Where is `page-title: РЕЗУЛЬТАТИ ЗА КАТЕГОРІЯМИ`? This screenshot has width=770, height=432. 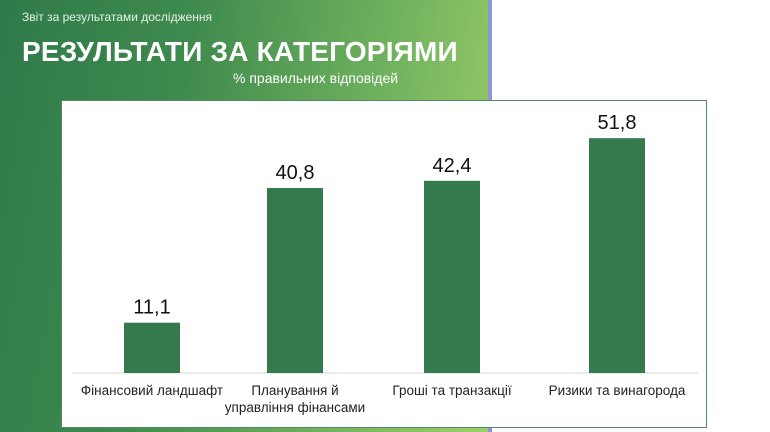
page-title: РЕЗУЛЬТАТИ ЗА КАТЕГОРІЯМИ is located at coordinates (240, 51).